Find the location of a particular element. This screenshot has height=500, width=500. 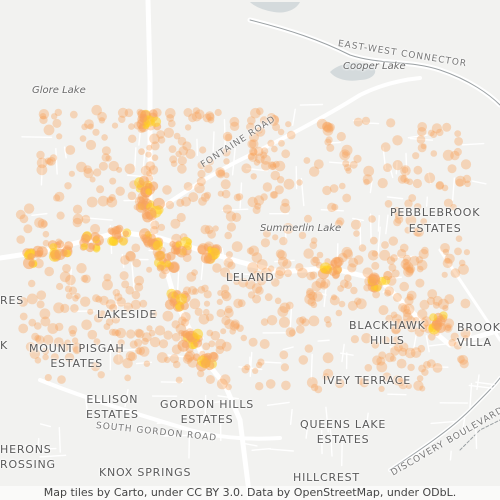

east-west-connector-road-edge is located at coordinates (374, 62).